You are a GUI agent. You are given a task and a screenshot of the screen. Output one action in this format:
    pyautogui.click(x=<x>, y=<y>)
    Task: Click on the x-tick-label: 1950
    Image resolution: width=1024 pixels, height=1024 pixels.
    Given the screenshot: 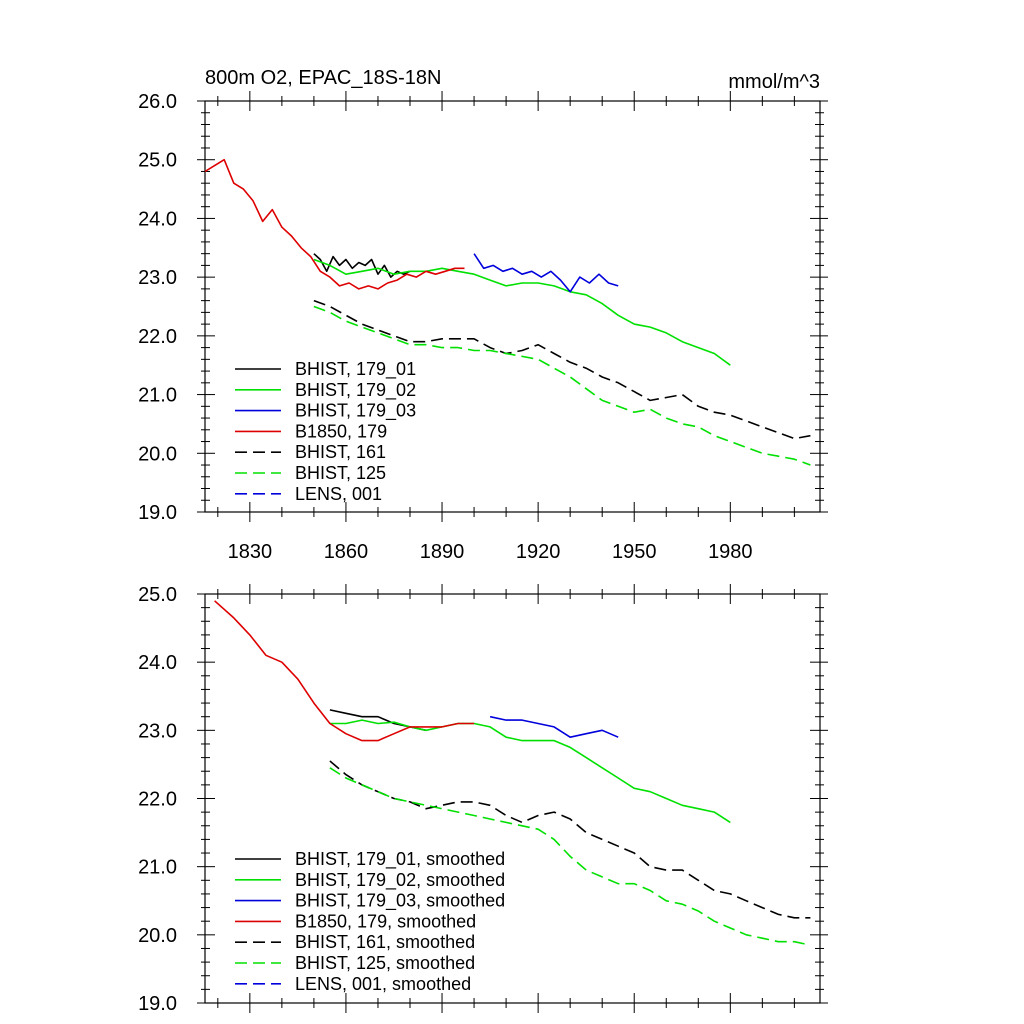 What is the action you would take?
    pyautogui.click(x=634, y=552)
    